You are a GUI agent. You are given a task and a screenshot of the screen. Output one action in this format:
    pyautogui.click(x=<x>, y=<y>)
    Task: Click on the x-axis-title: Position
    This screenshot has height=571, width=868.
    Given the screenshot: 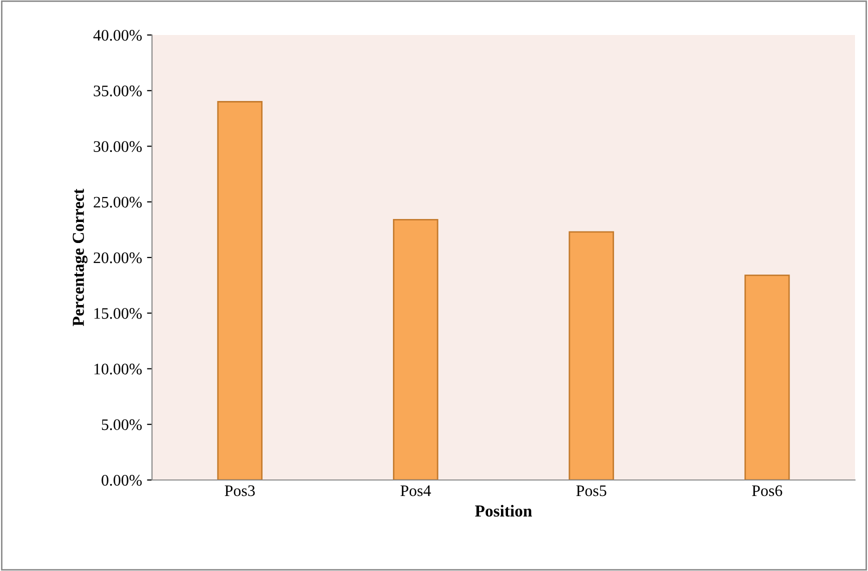 What is the action you would take?
    pyautogui.click(x=503, y=510)
    